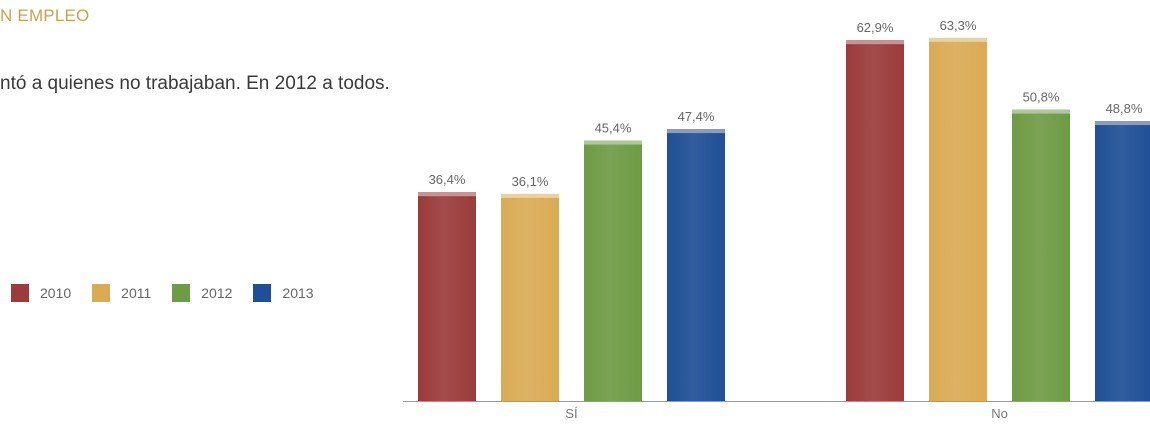 This screenshot has height=424, width=1150. Describe the element at coordinates (136, 293) in the screenshot. I see `legend-label-2011: 2011` at that location.